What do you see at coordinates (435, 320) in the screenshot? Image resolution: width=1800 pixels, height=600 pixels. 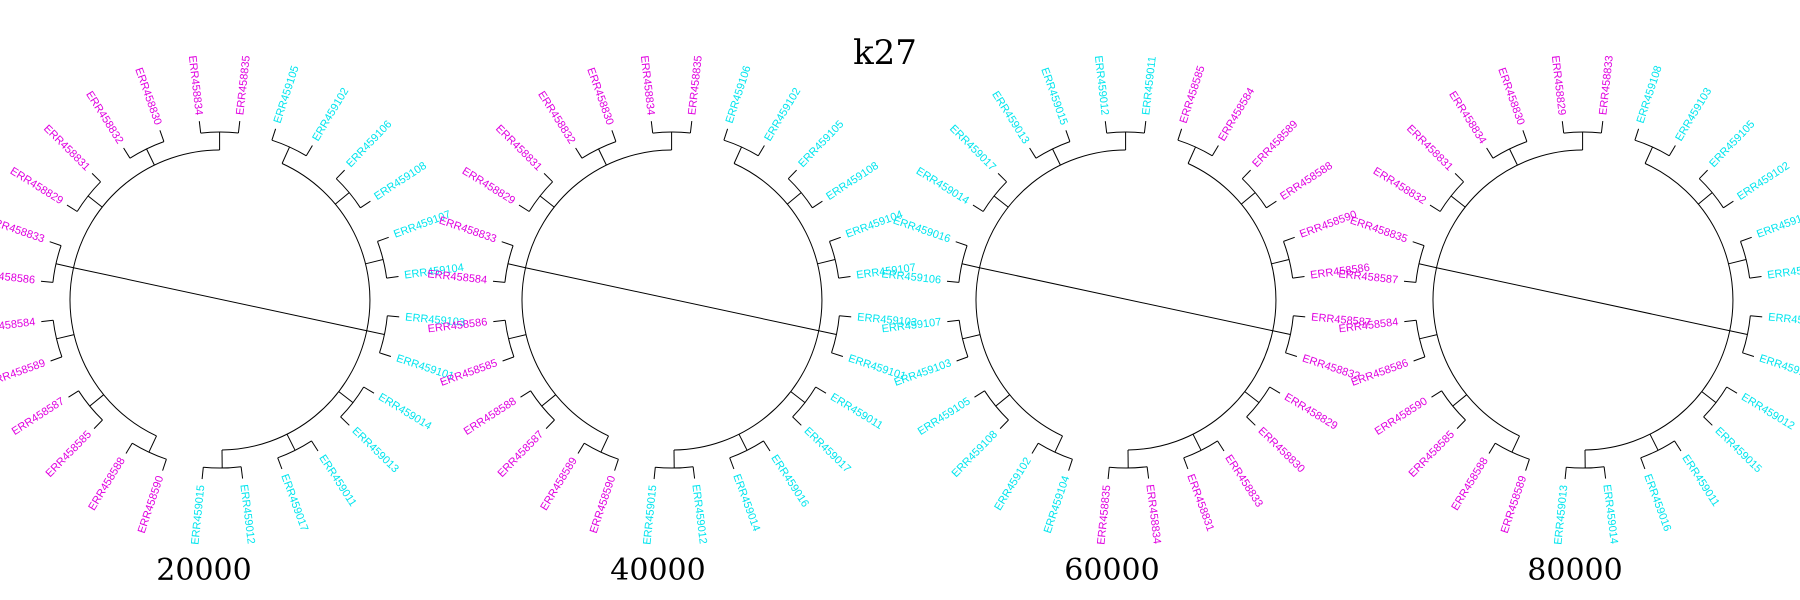 I see `tip-label: ERR459103` at bounding box center [435, 320].